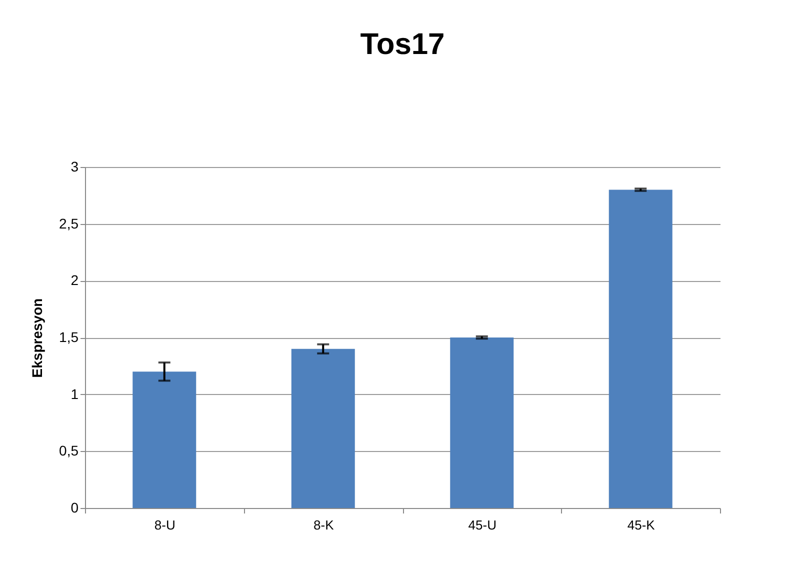 This screenshot has height=580, width=800. Describe the element at coordinates (74, 166) in the screenshot. I see `y-tick-label: 3` at that location.